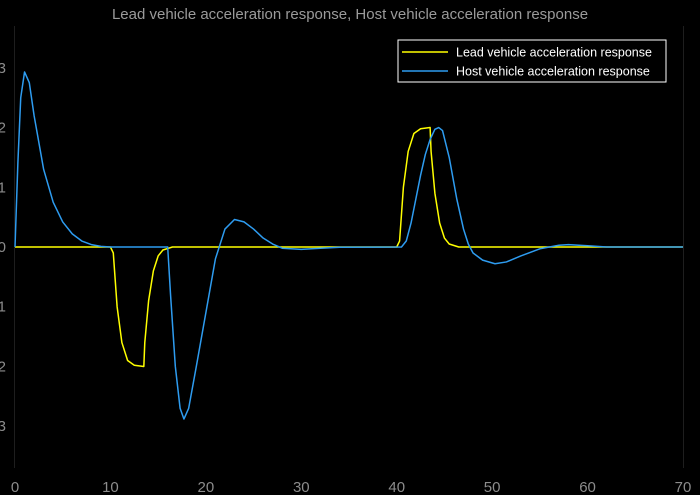  What do you see at coordinates (553, 72) in the screenshot?
I see `legend-label-host: Host vehicle acceleration response` at bounding box center [553, 72].